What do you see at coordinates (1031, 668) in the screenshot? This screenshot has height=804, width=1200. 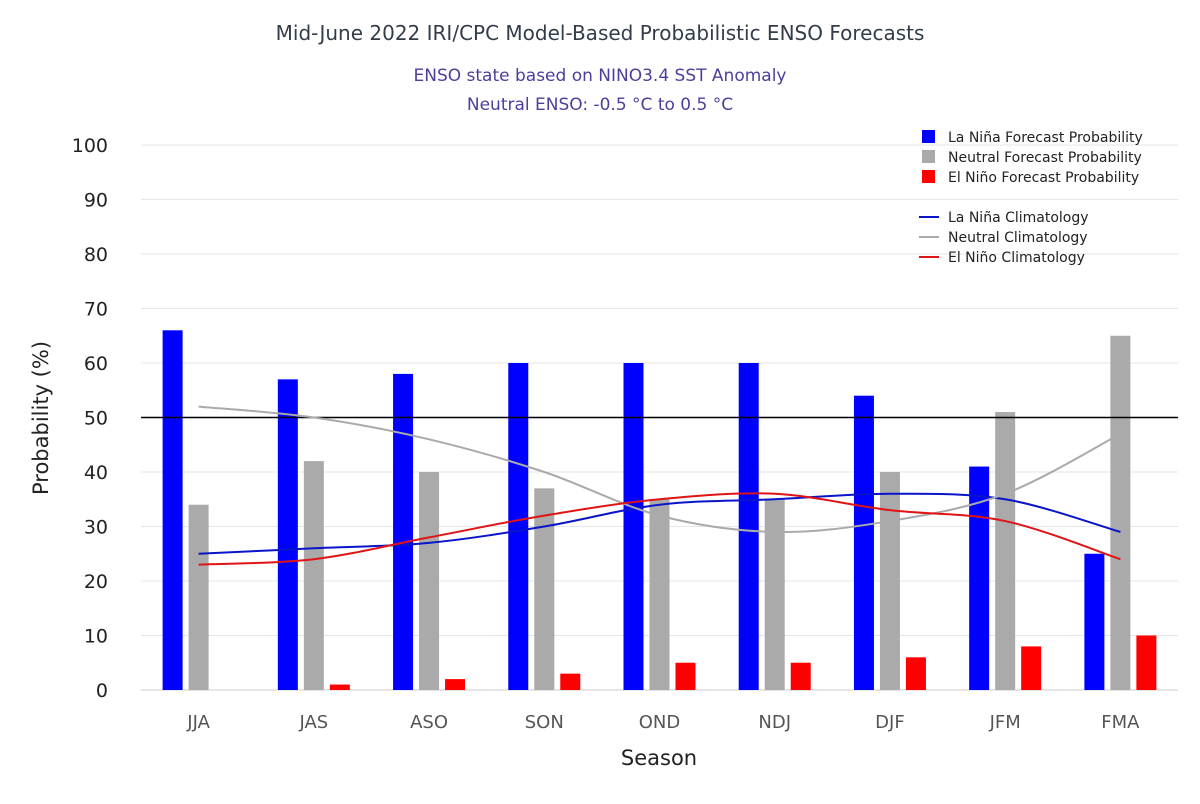 I see `el-nino-bar-jfm` at bounding box center [1031, 668].